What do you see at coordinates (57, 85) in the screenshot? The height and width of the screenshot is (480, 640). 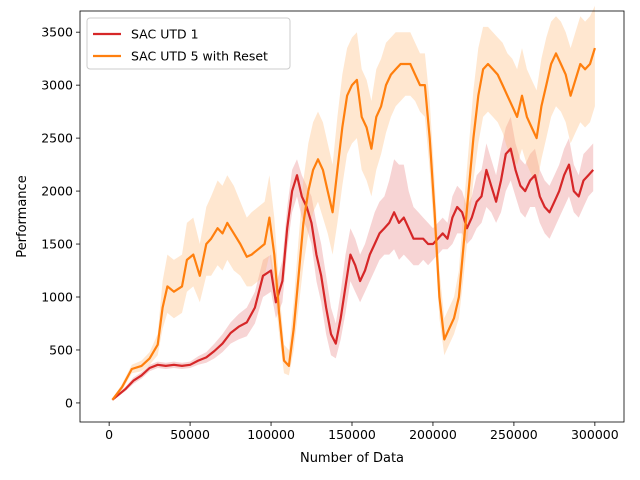 I see `y-tick-label: 3000` at bounding box center [57, 85].